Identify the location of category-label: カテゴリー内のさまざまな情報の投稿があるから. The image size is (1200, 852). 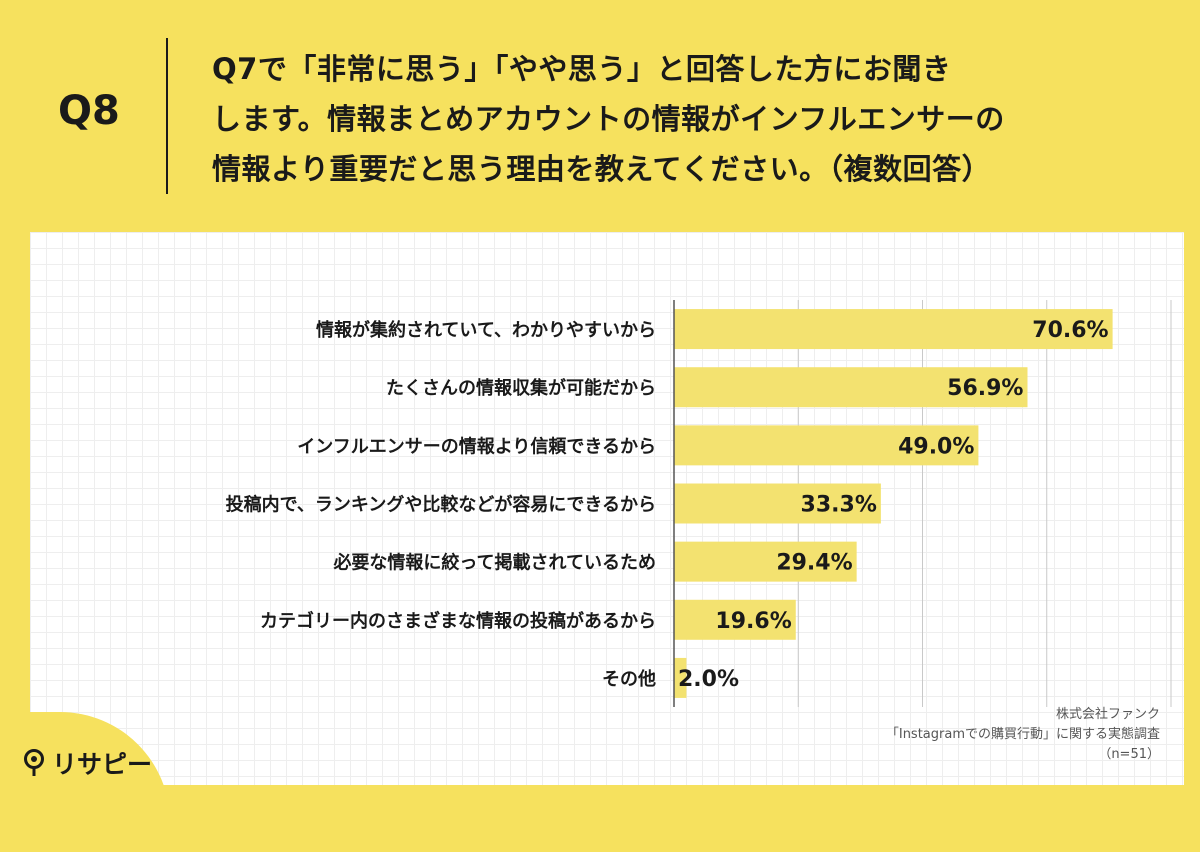
(458, 621).